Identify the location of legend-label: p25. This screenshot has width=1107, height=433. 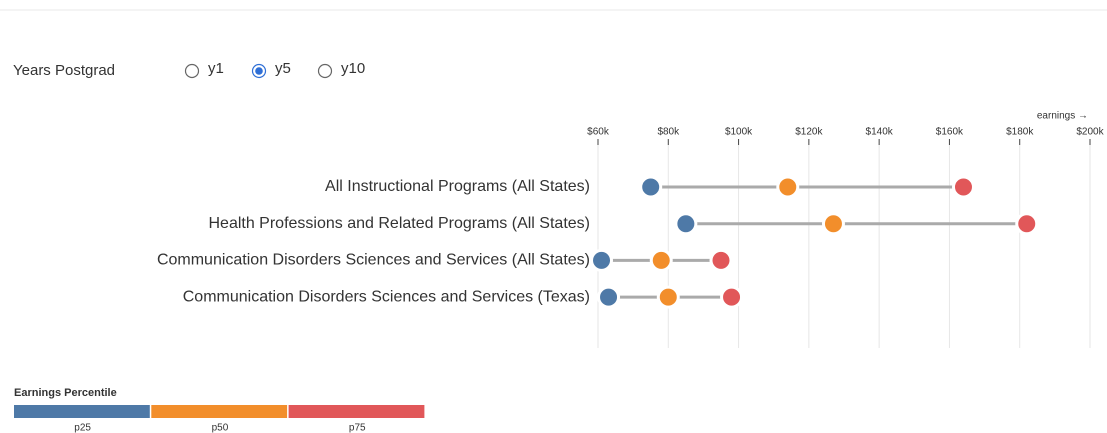
(82, 428).